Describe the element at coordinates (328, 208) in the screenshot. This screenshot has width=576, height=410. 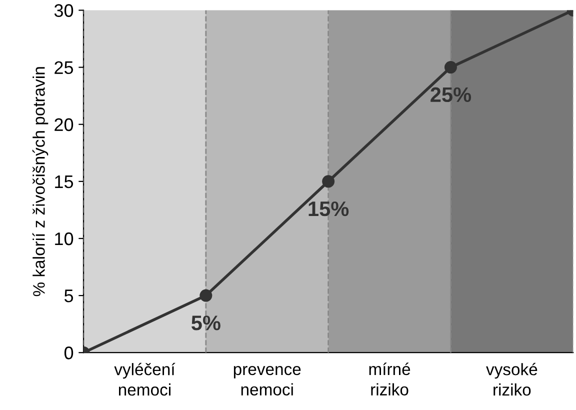
I see `annotation: 15%` at that location.